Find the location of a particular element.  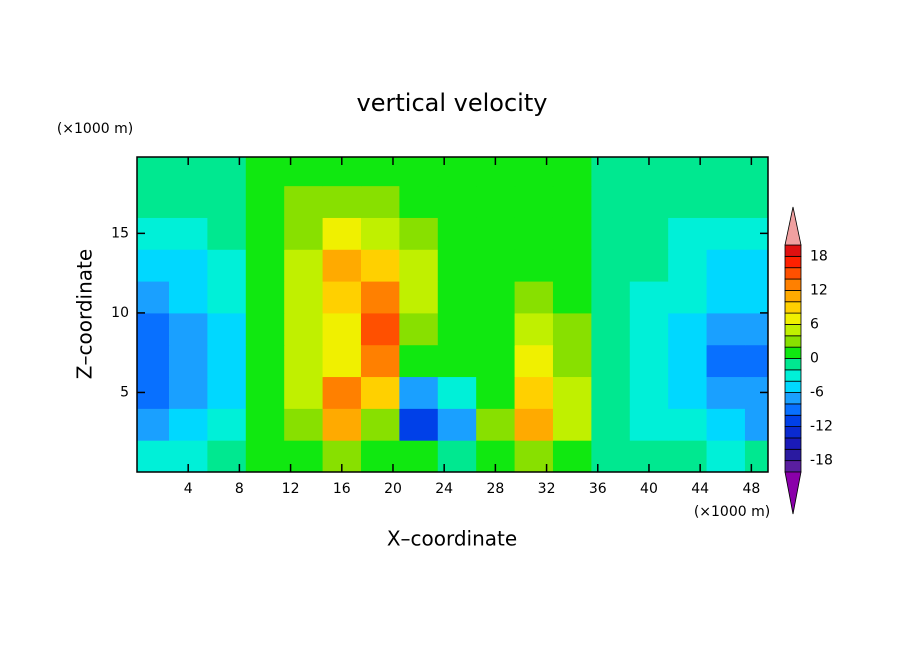

x-tick-label: 12 is located at coordinates (291, 489).